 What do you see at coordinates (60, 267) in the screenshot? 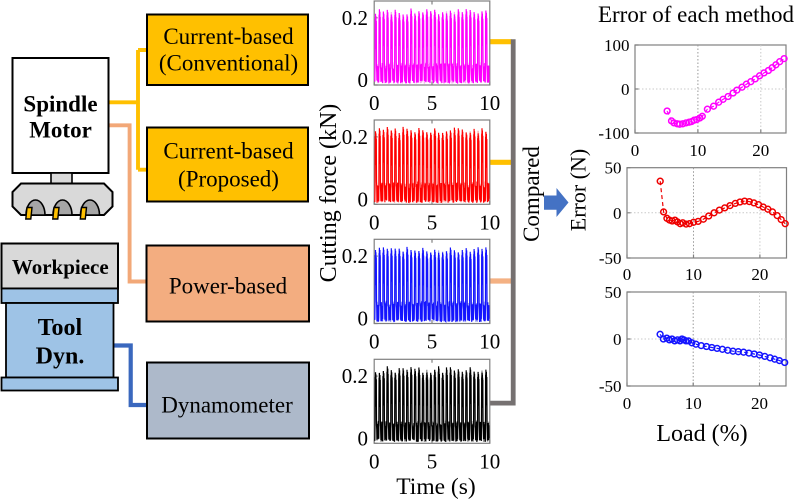
I see `svg-text: Workpiece` at bounding box center [60, 267].